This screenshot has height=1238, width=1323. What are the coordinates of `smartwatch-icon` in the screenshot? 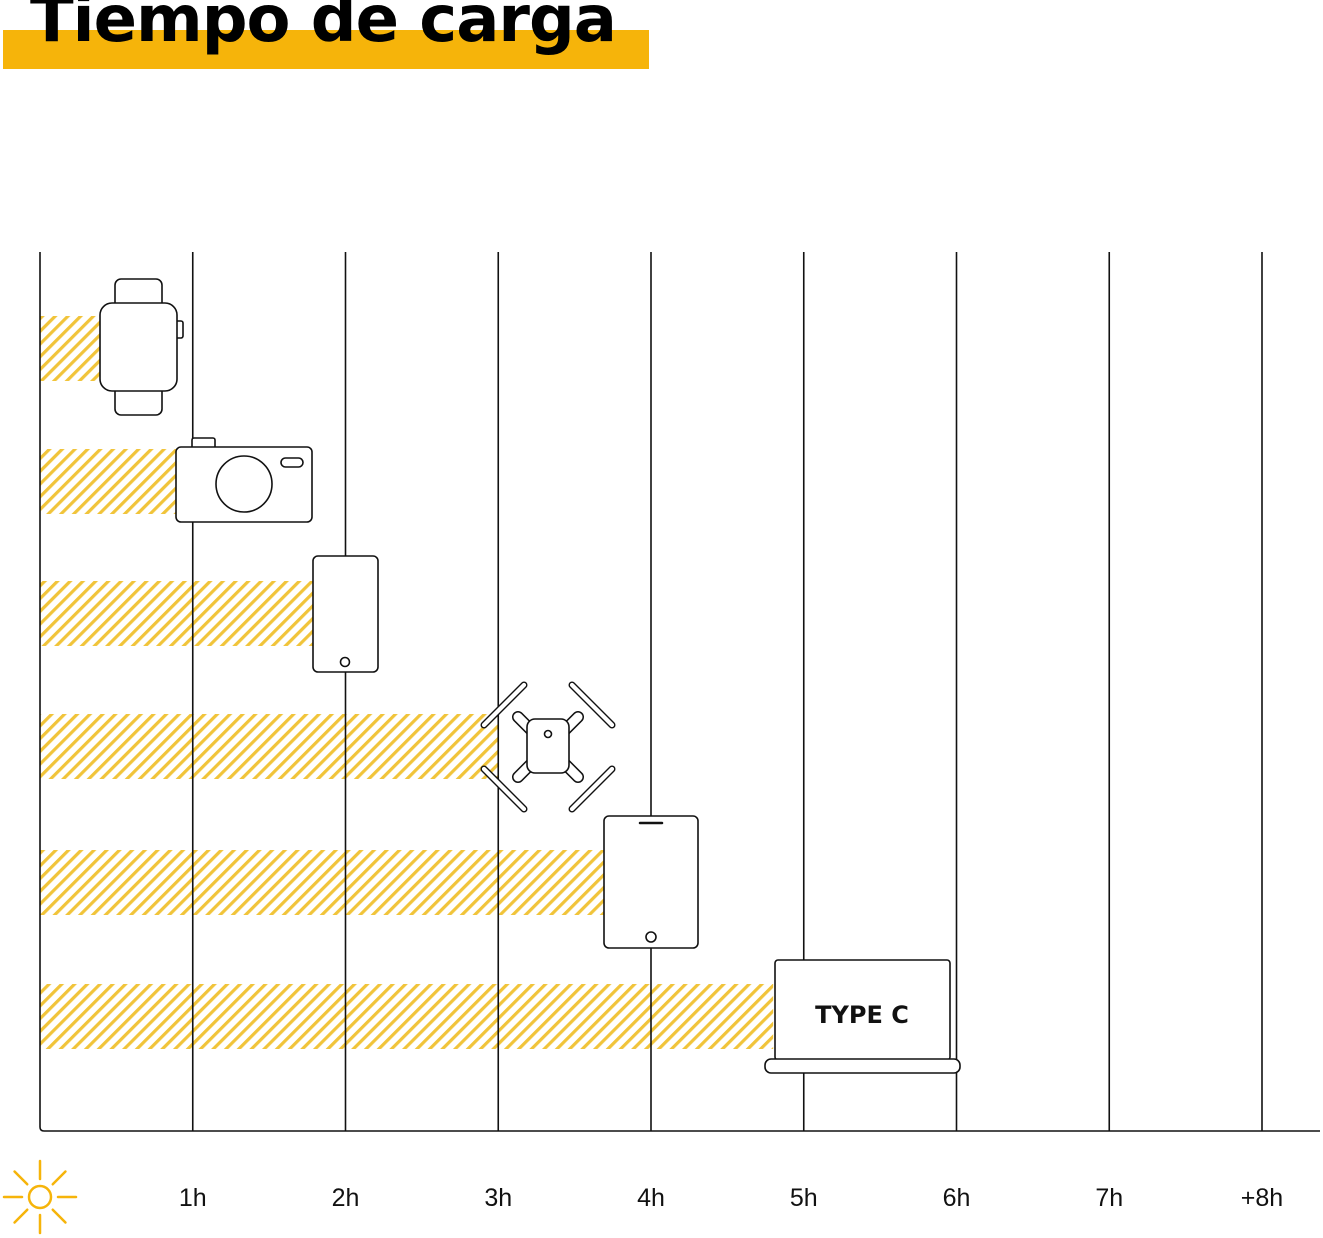 It's located at (141, 347).